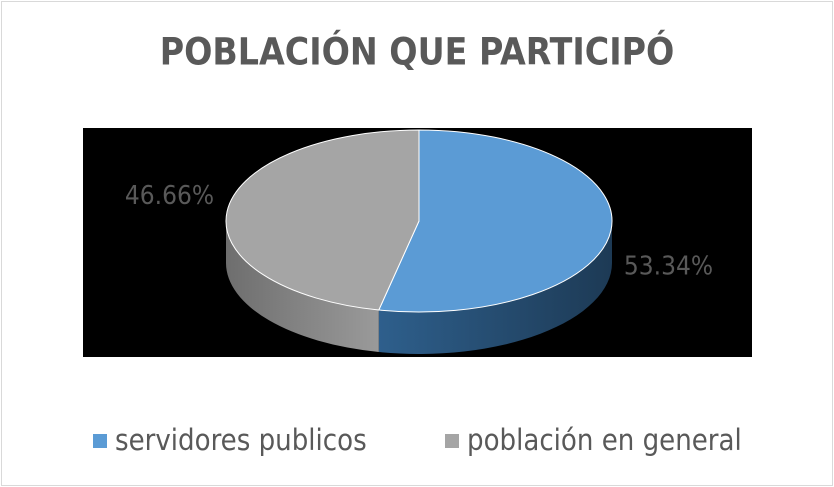 Image resolution: width=834 pixels, height=487 pixels. Describe the element at coordinates (241, 440) in the screenshot. I see `legend-label: servidores publicos` at that location.